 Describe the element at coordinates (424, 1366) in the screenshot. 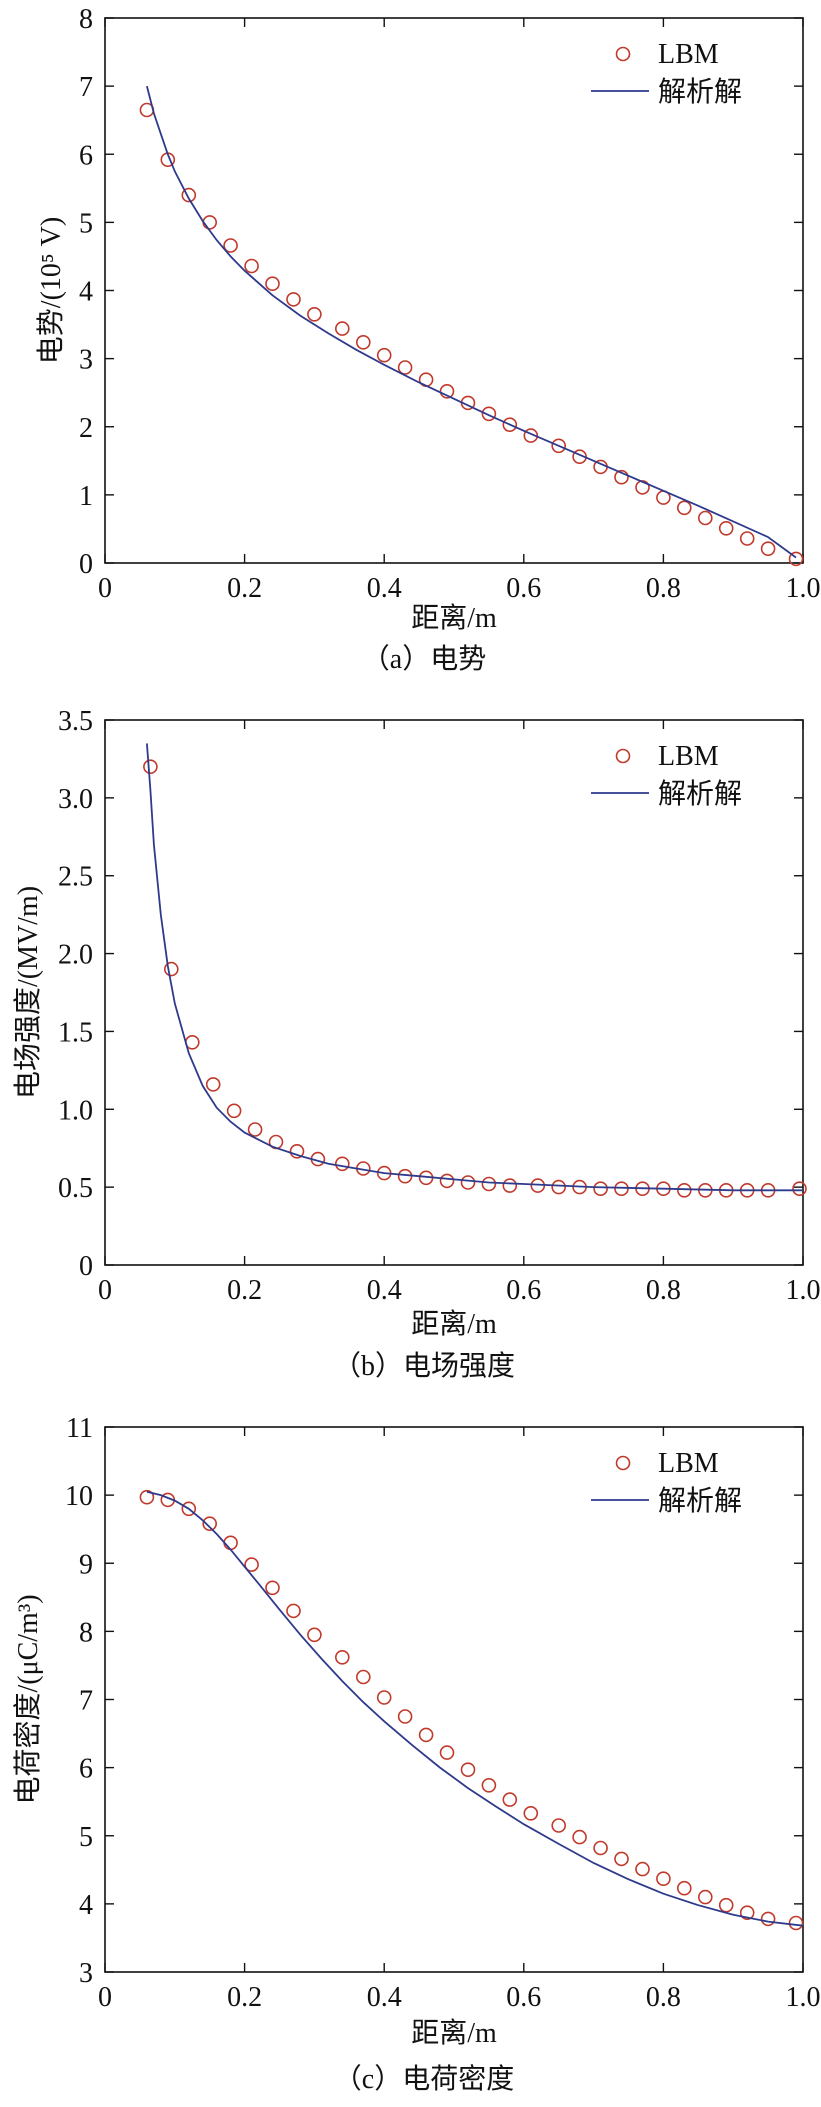

I see `panel-caption: （b）电场强度` at that location.